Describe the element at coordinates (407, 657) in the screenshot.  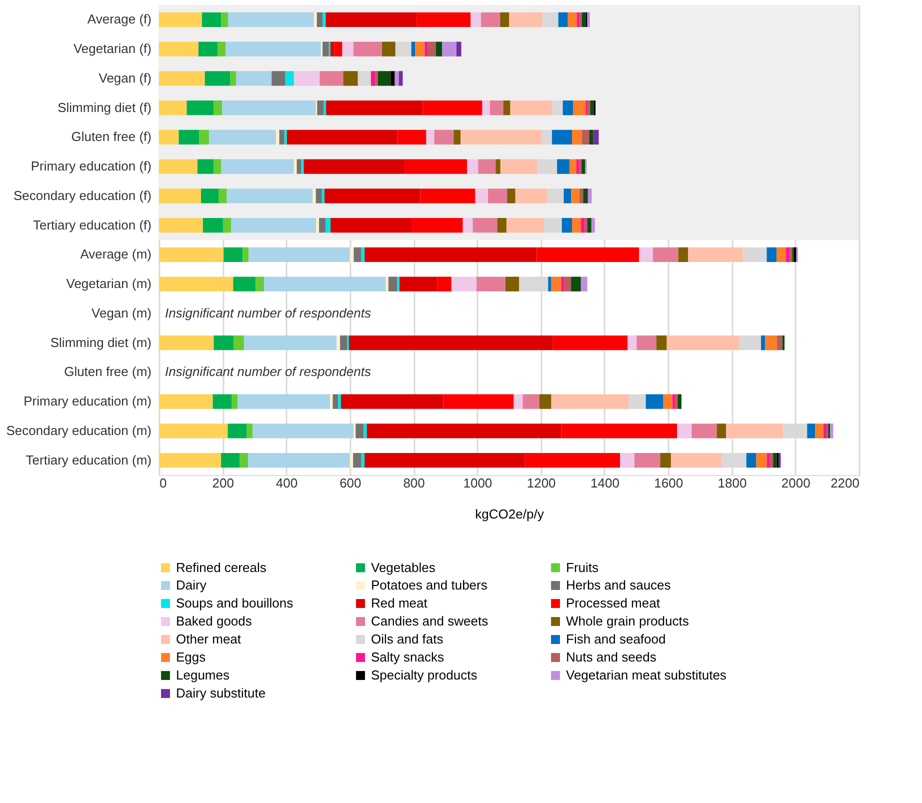
I see `legend-label: Salty snacks` at that location.